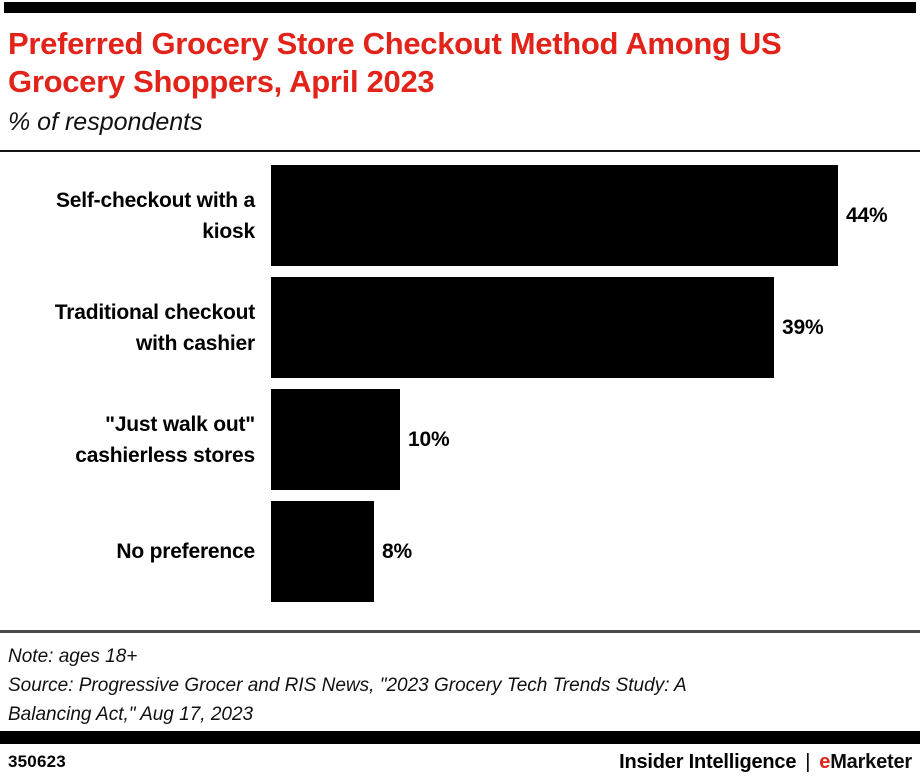  I want to click on chart-row: "Just walk out" cashierless stores 10%, so click(460, 439).